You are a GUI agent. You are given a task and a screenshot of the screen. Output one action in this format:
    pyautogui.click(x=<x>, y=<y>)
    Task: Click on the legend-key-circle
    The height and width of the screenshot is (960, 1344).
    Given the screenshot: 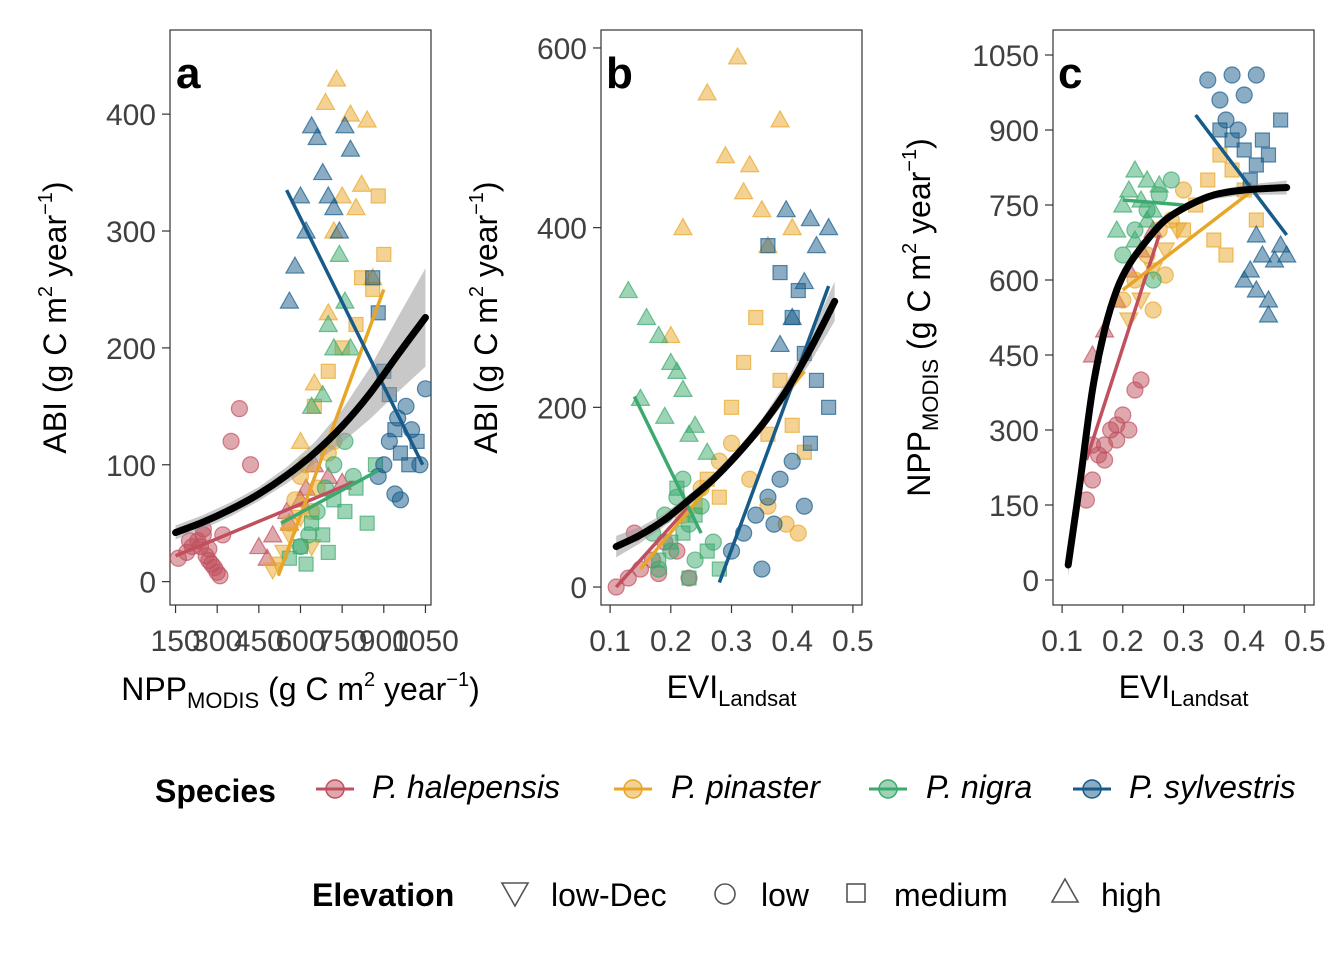 What is the action you would take?
    pyautogui.click(x=335, y=789)
    